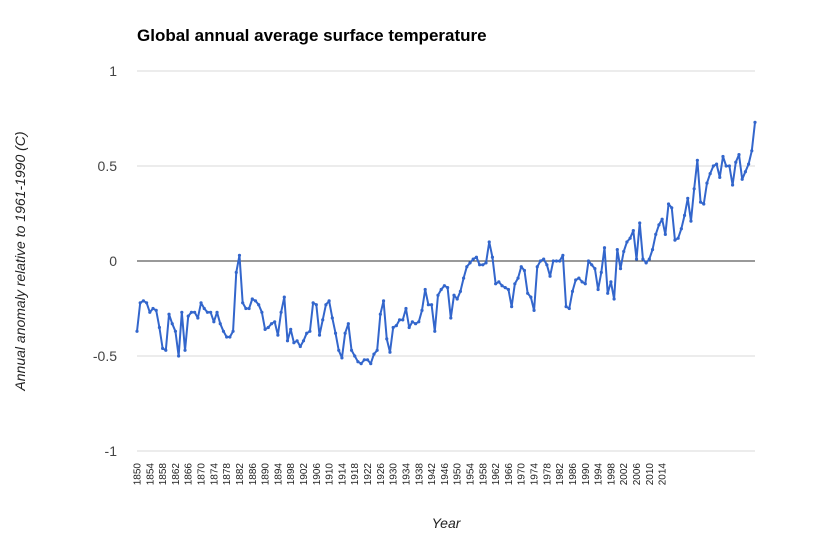 This screenshot has width=818, height=543. What do you see at coordinates (113, 71) in the screenshot?
I see `y-tick-label: 1` at bounding box center [113, 71].